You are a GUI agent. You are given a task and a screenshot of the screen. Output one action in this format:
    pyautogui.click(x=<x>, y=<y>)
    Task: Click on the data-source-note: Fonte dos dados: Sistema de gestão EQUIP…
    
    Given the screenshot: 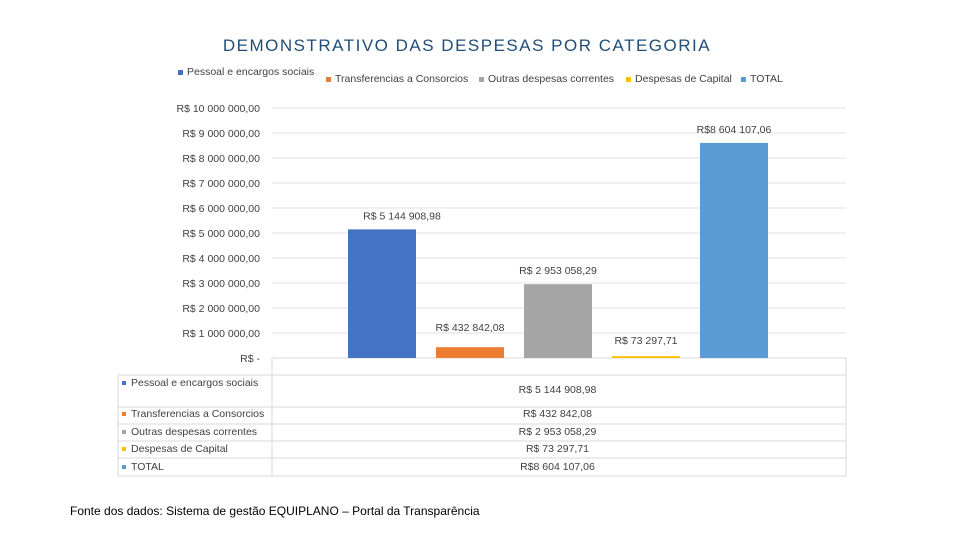 What is the action you would take?
    pyautogui.click(x=275, y=511)
    